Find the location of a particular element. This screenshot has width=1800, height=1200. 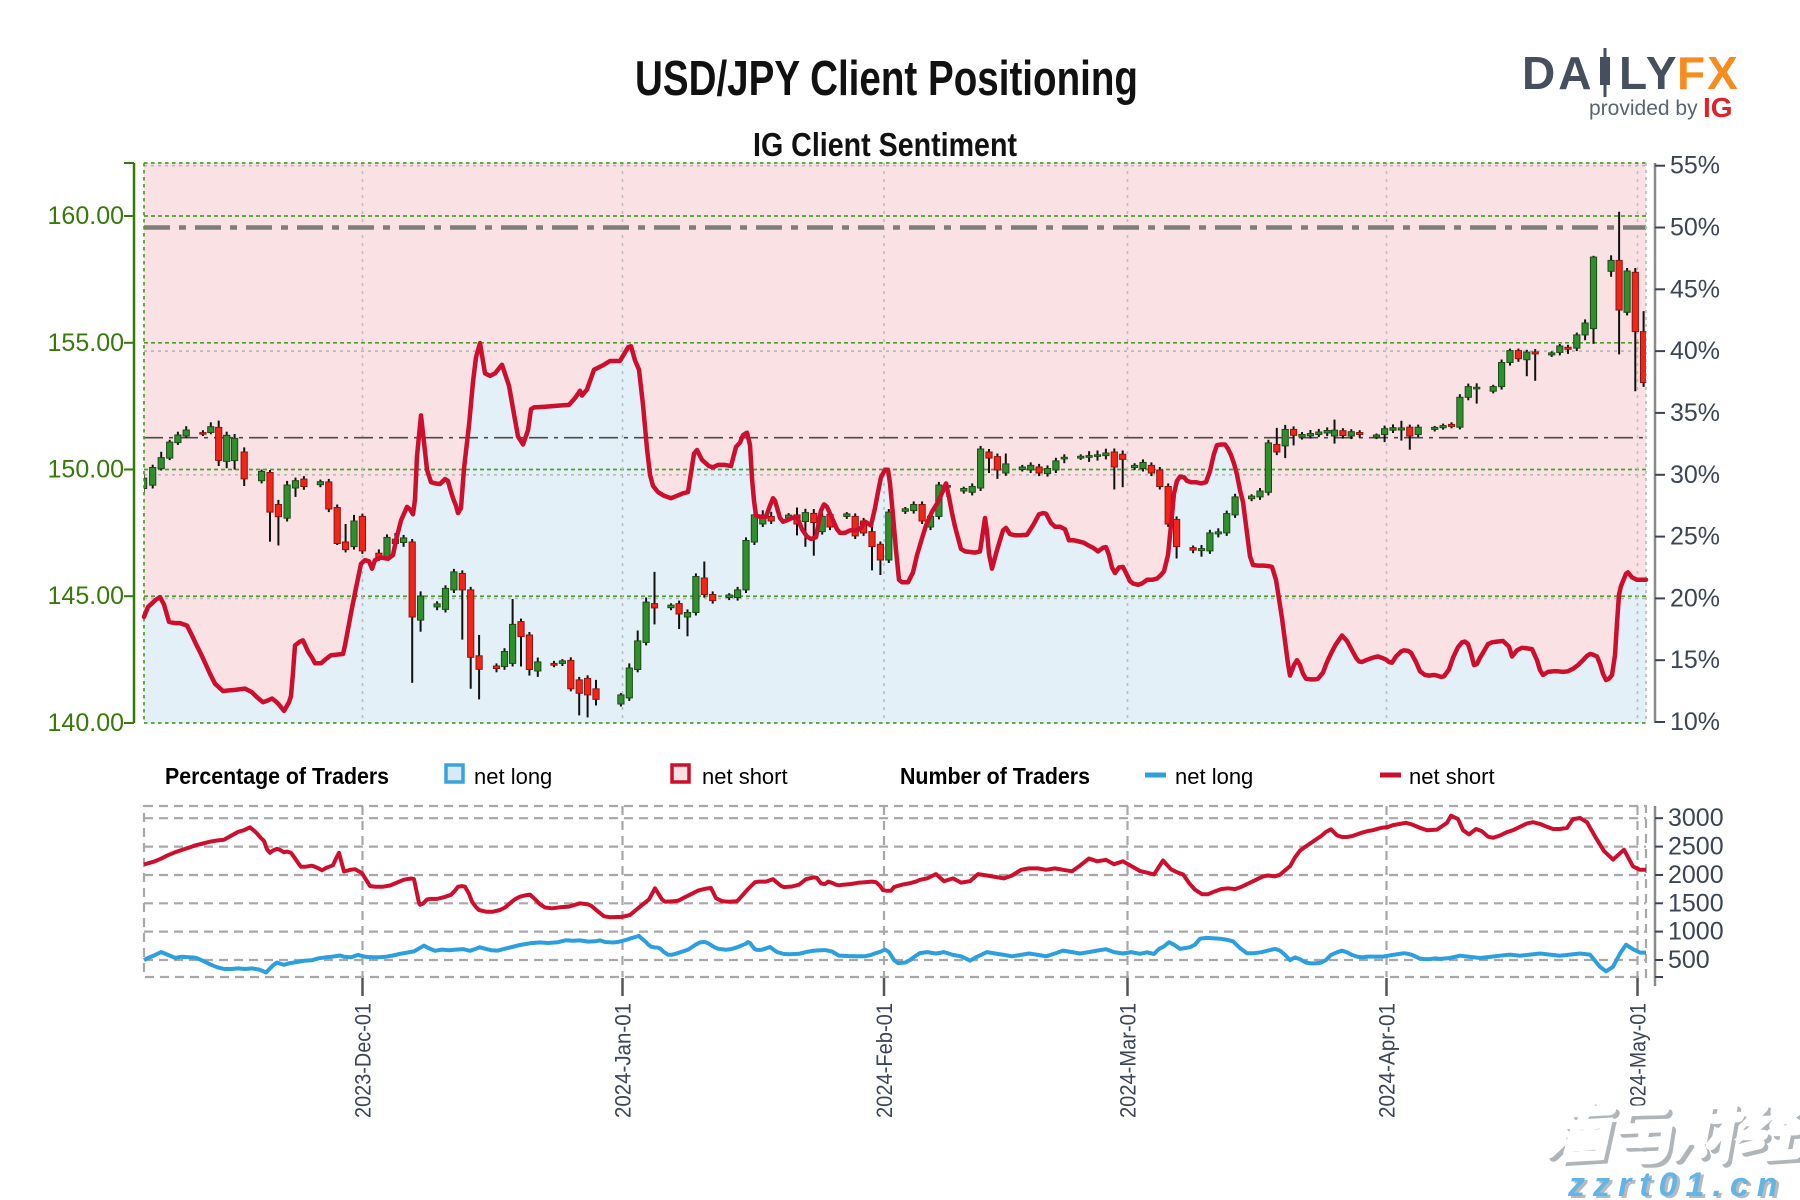

svg-text: 1500 is located at coordinates (1696, 903).